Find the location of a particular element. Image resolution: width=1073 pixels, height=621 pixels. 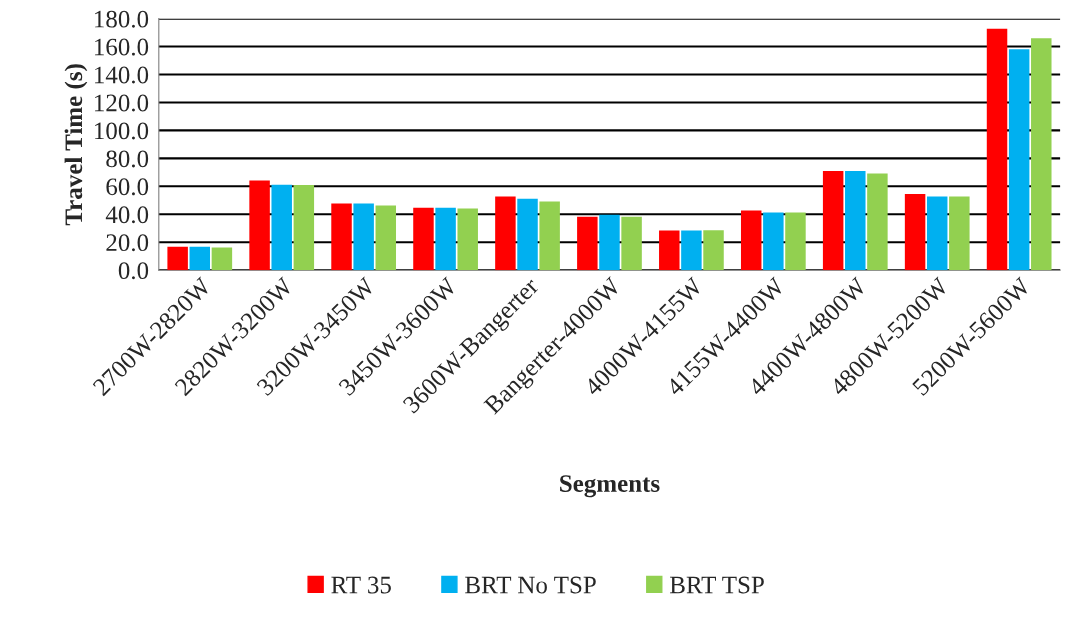

legend-label: RT 35 is located at coordinates (361, 585).